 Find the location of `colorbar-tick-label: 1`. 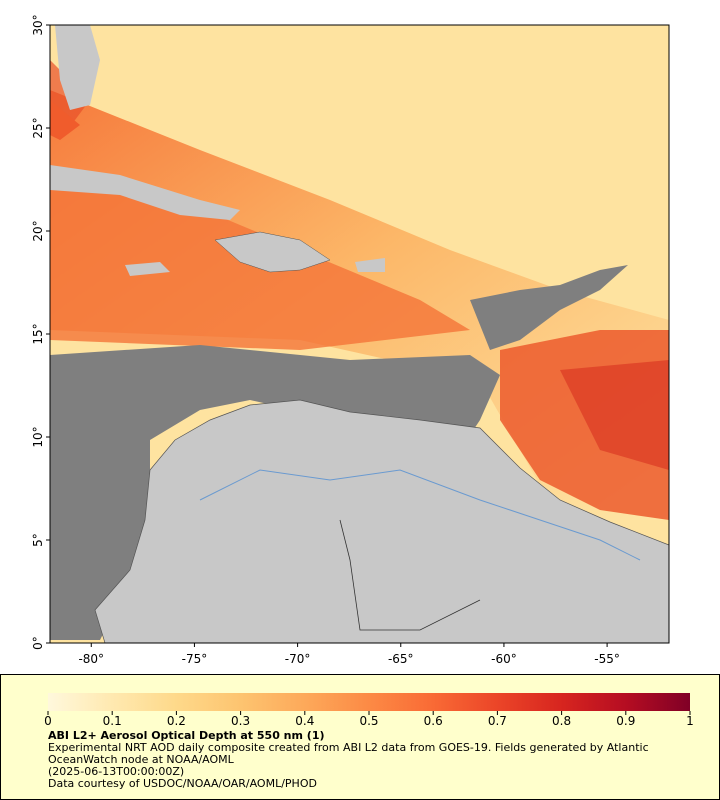

colorbar-tick-label: 1 is located at coordinates (690, 721).